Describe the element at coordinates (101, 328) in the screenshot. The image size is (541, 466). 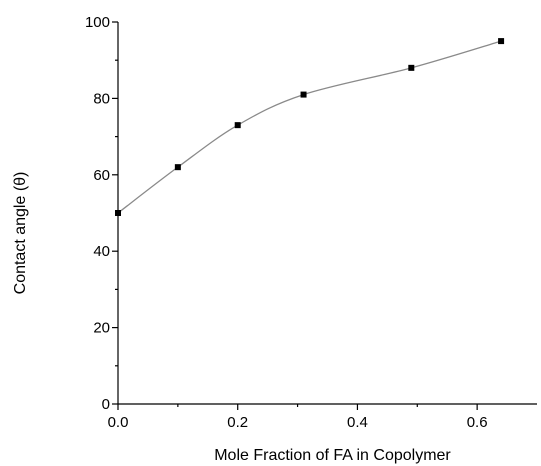
I see `y-tick-label: 20` at that location.